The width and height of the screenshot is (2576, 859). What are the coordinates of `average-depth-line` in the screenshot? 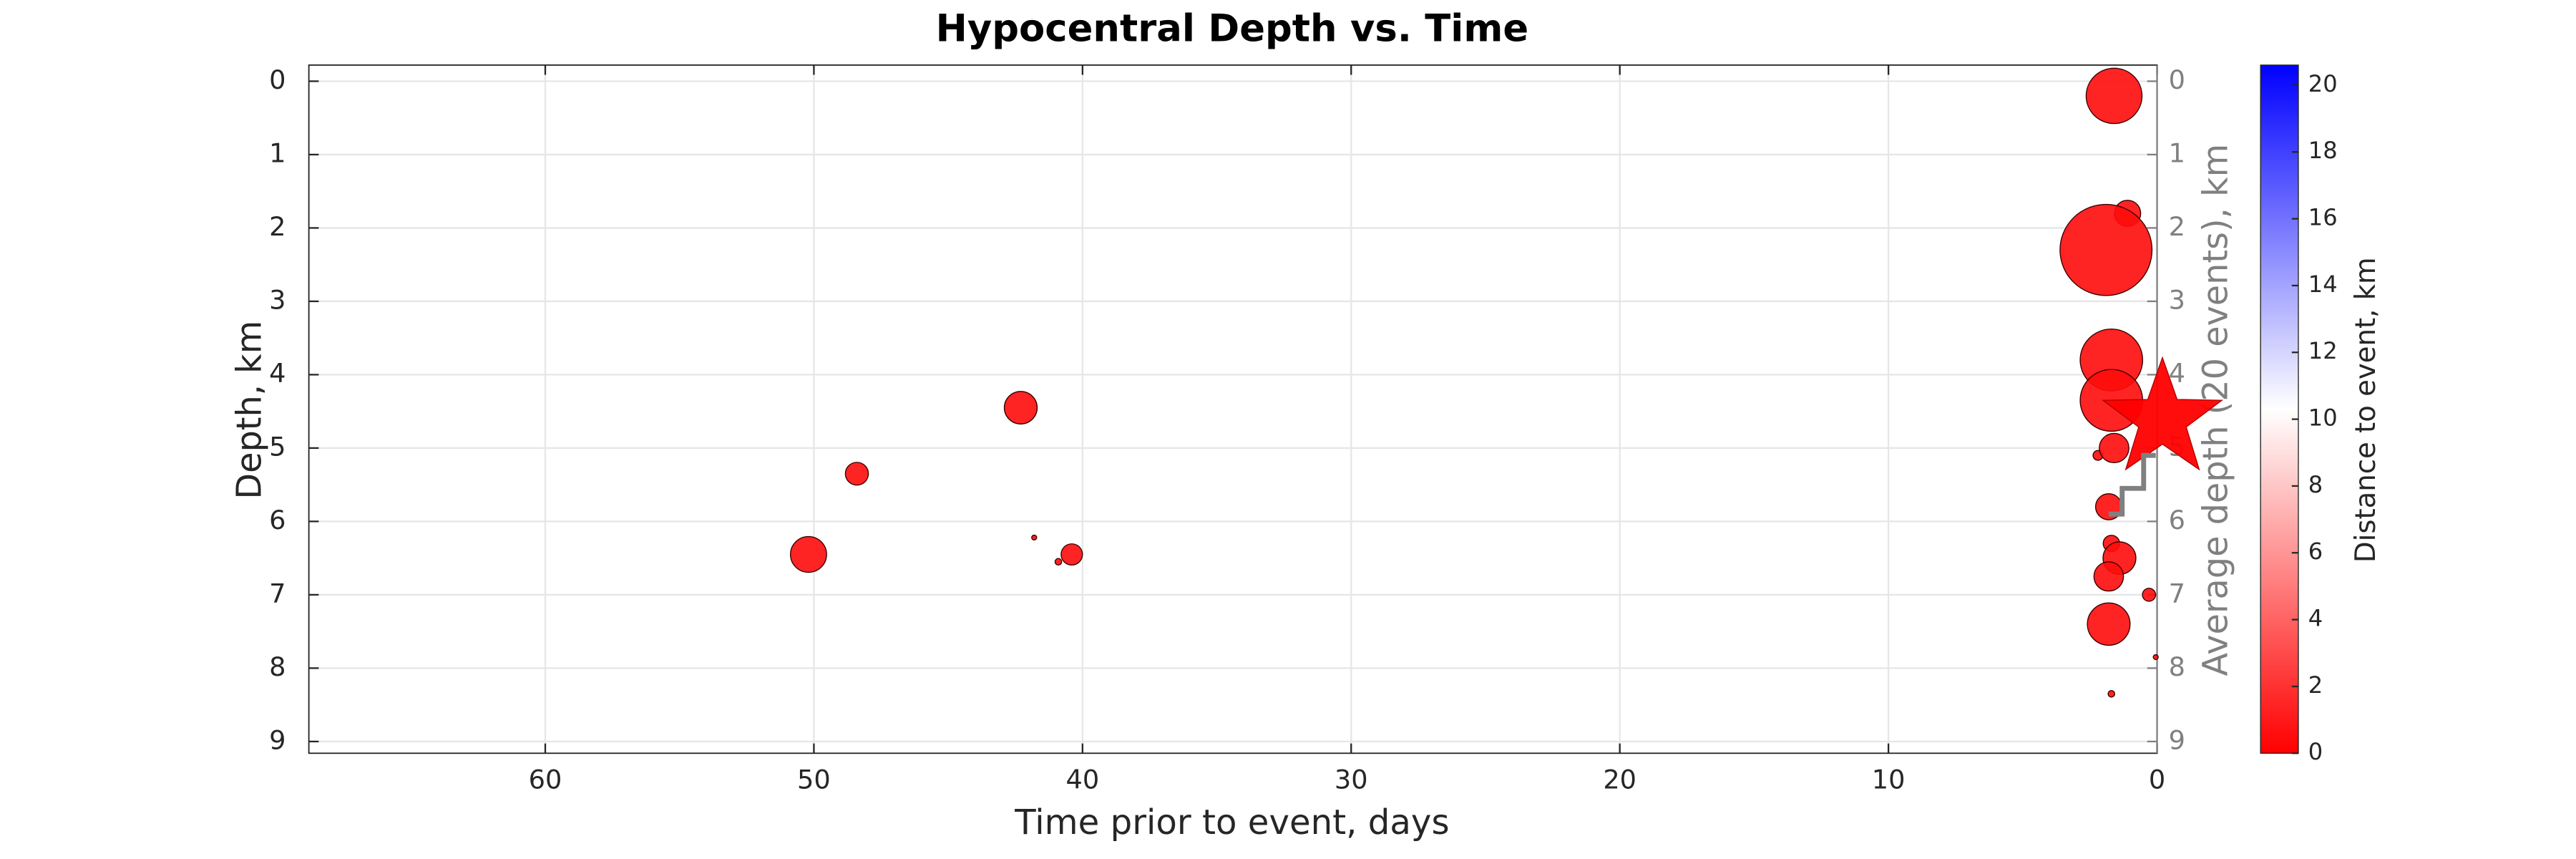 It's located at (2132, 484).